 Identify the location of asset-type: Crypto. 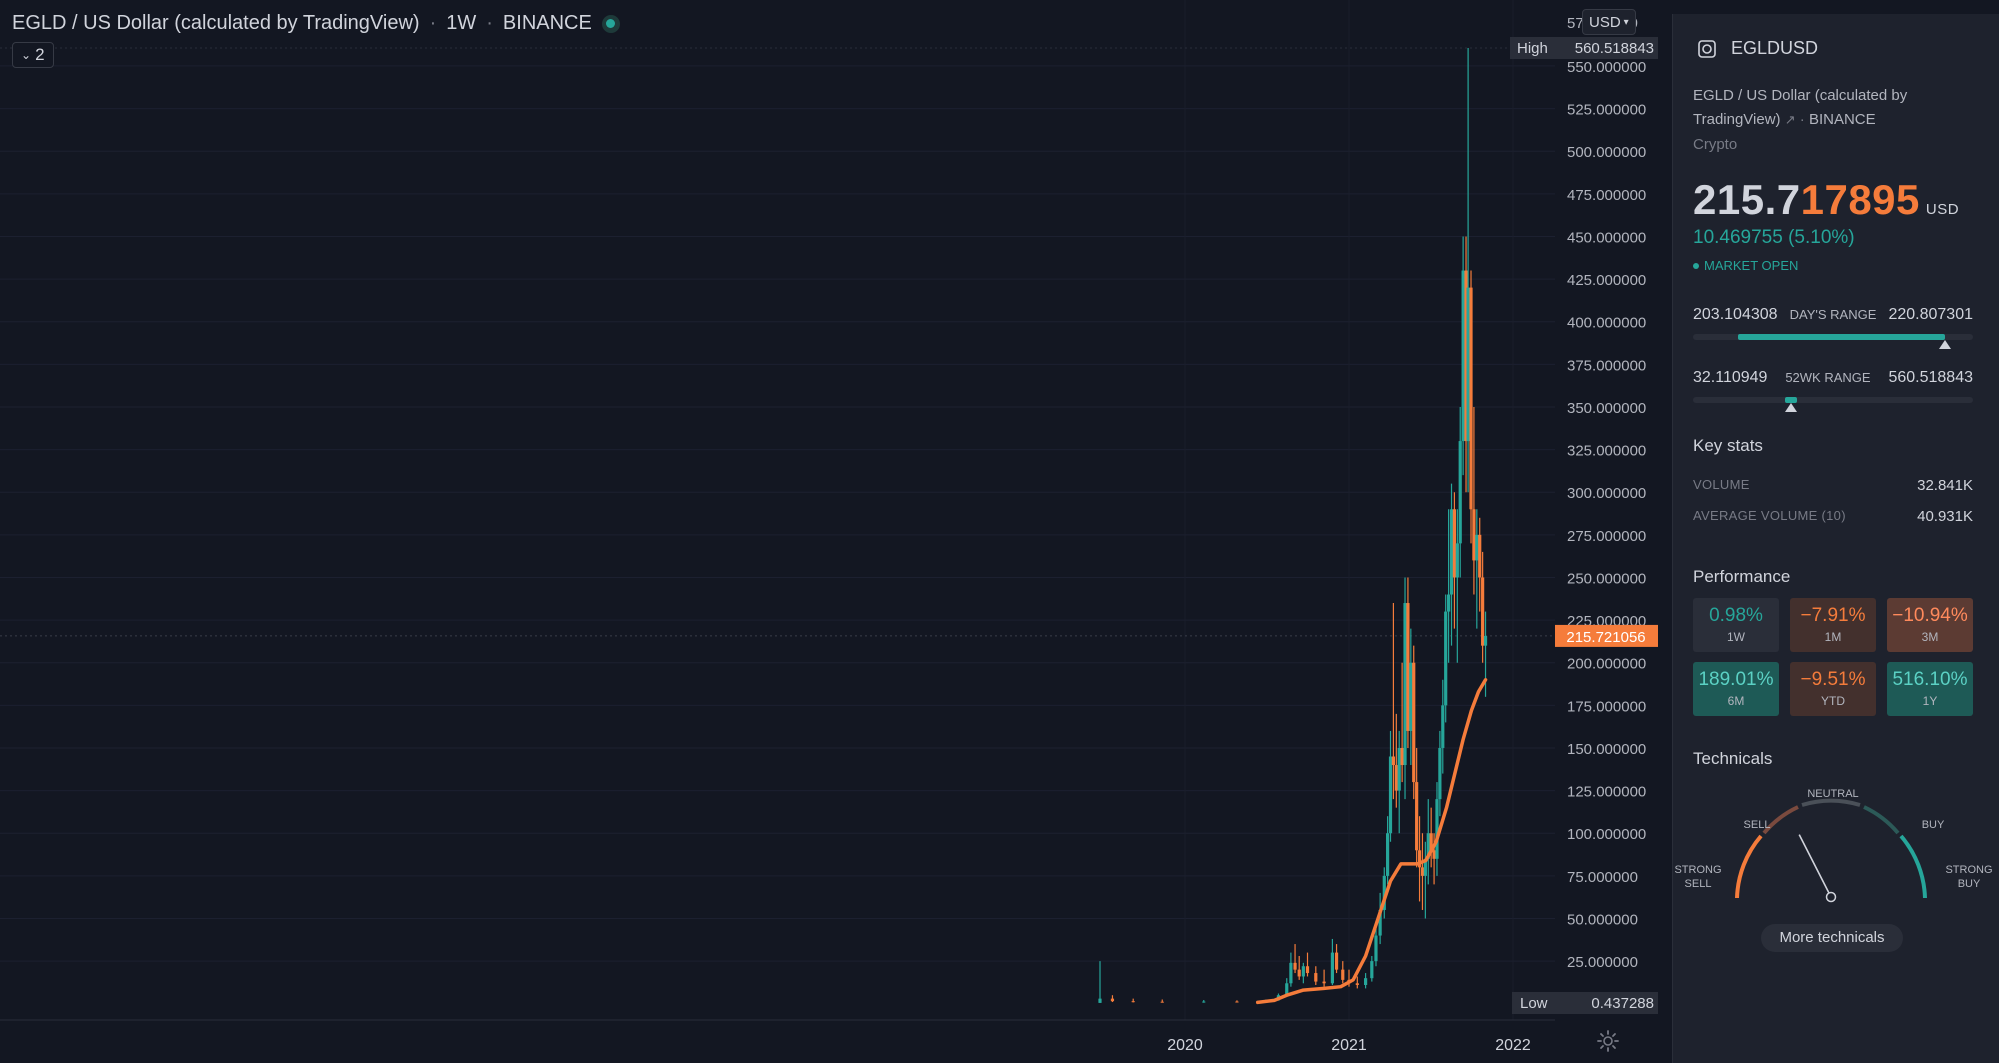
(1715, 144).